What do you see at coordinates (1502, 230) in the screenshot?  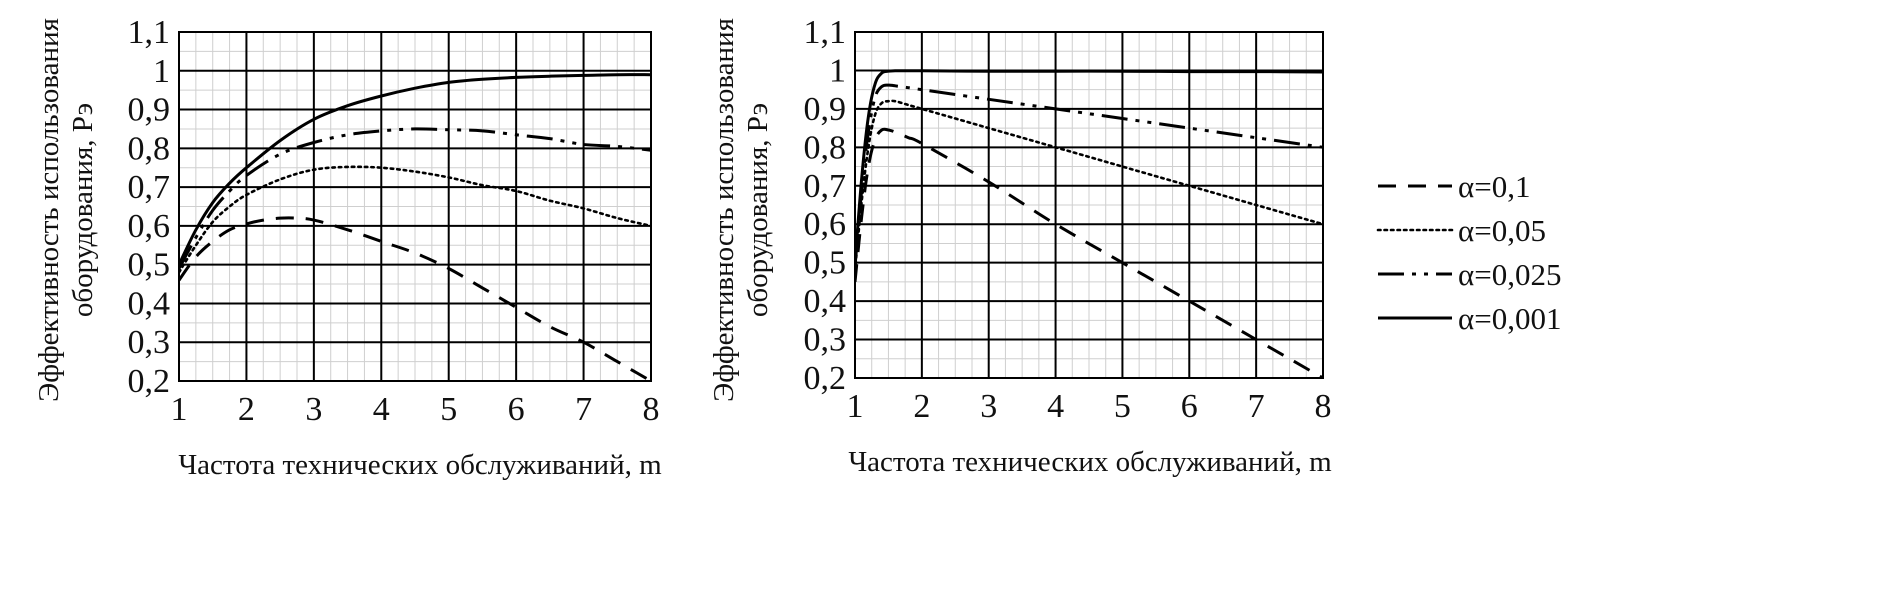 I see `legend-label-1: α=0,05` at bounding box center [1502, 230].